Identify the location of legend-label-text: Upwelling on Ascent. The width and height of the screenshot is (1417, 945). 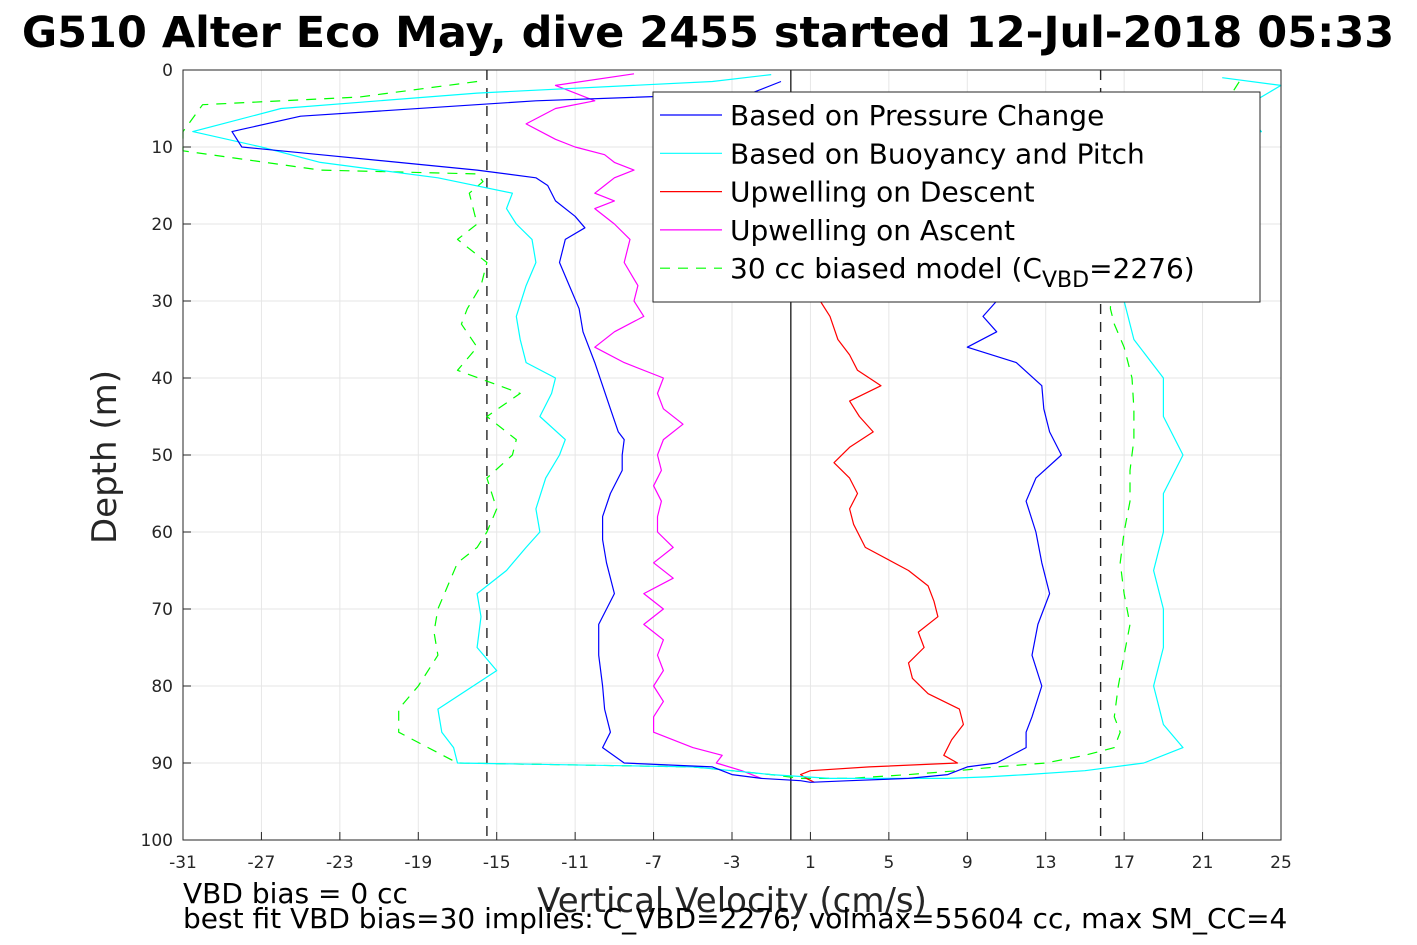
(872, 230).